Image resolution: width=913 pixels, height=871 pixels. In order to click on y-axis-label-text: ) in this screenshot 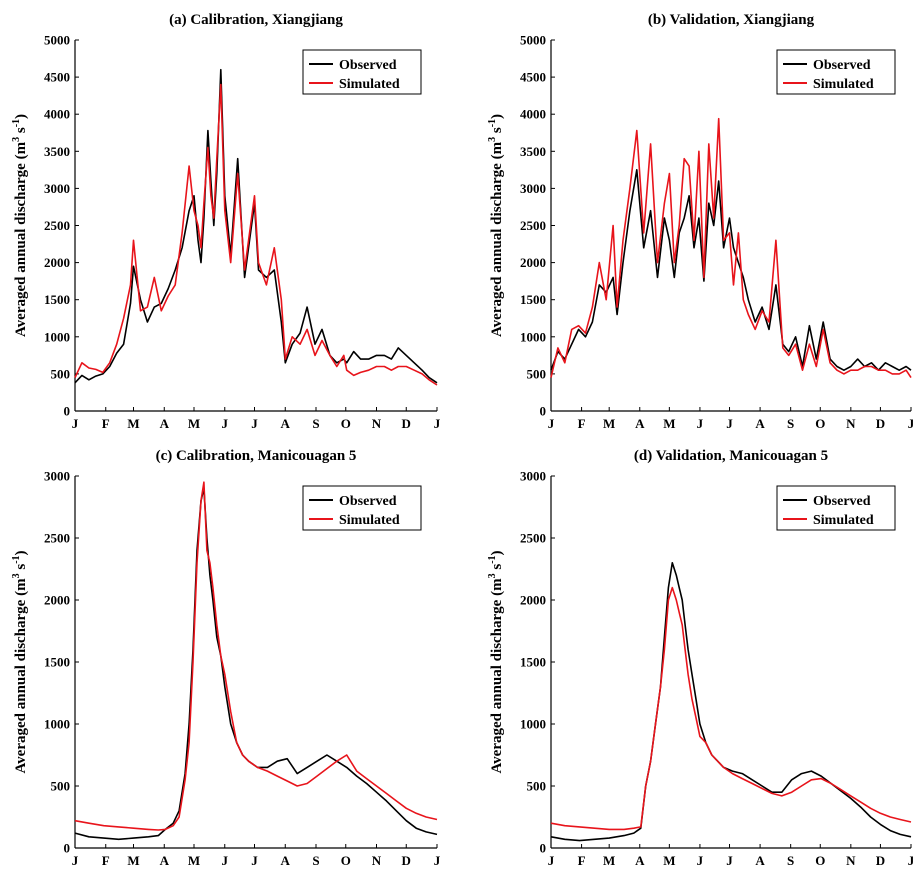, I will do `click(497, 116)`.